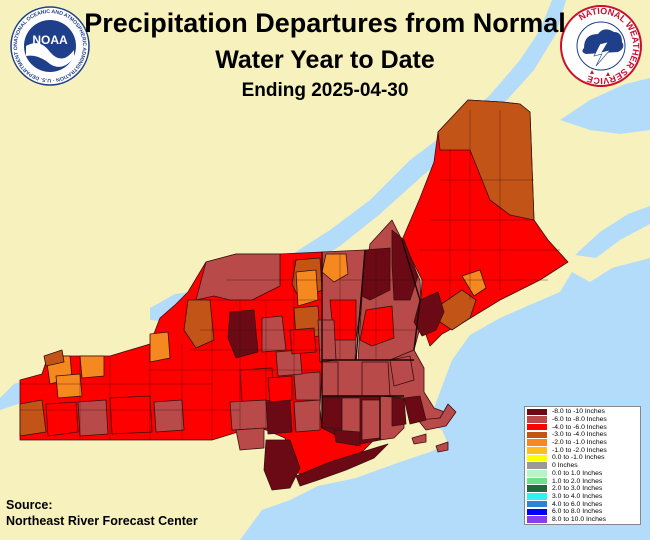  What do you see at coordinates (280, 389) in the screenshot?
I see `region-greene` at bounding box center [280, 389].